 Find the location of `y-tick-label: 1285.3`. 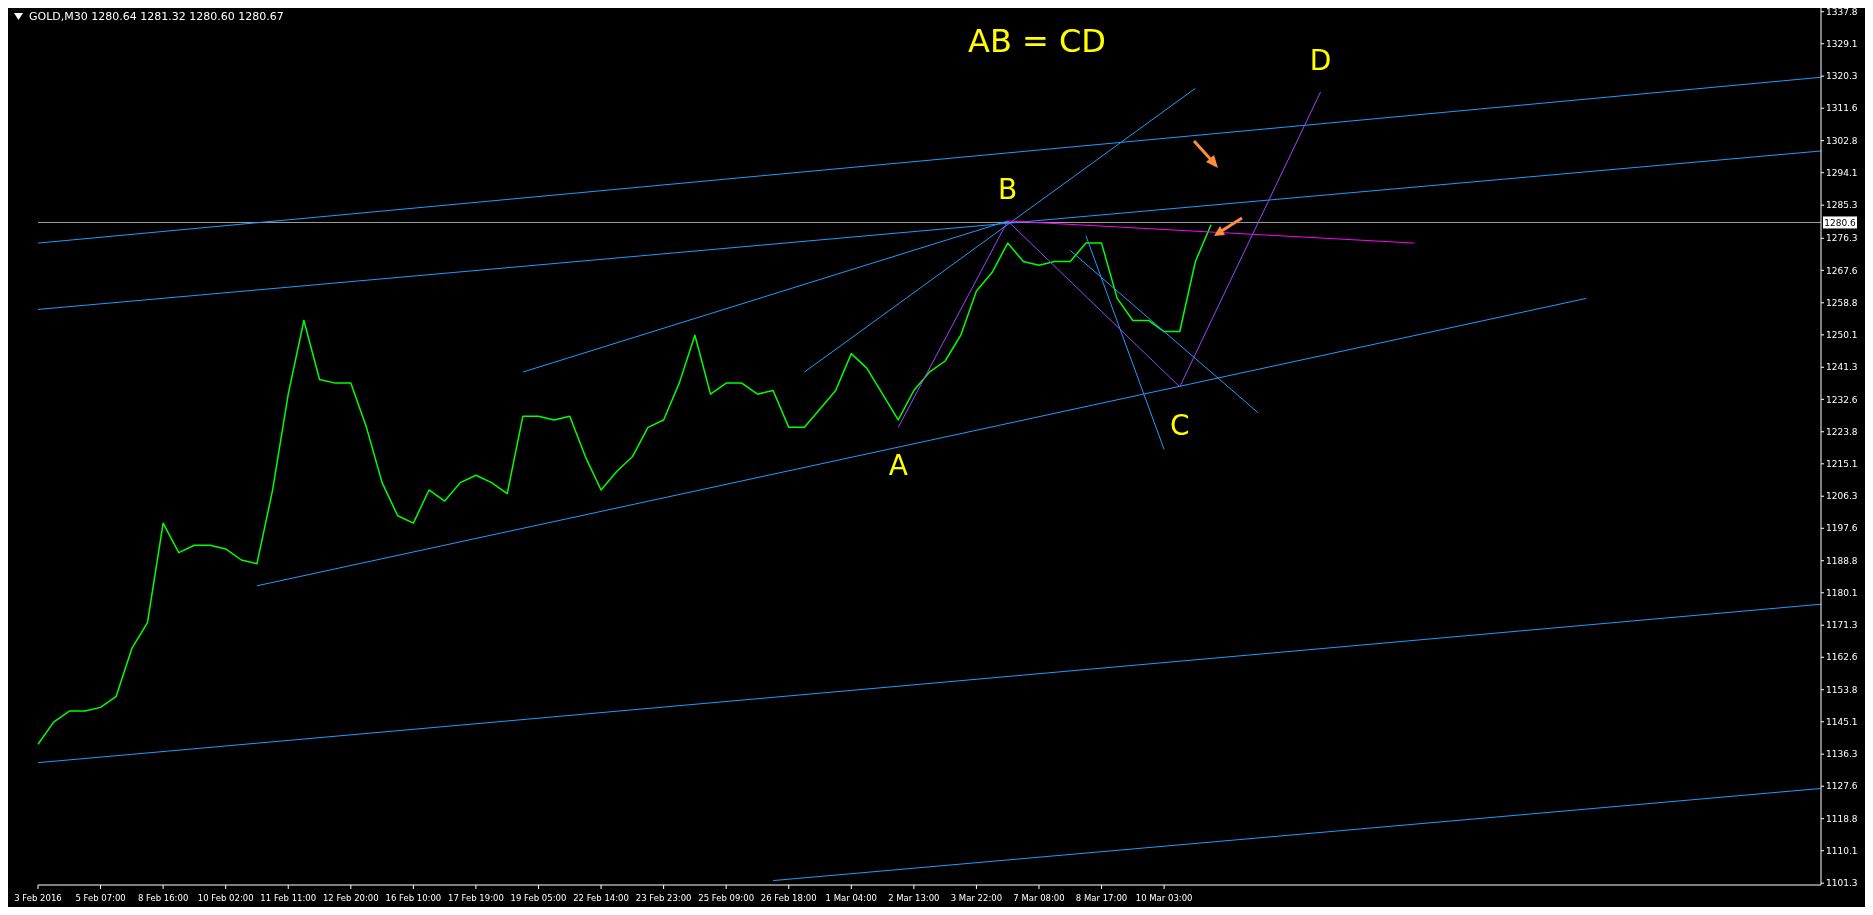

y-tick-label: 1285.3 is located at coordinates (1842, 205).